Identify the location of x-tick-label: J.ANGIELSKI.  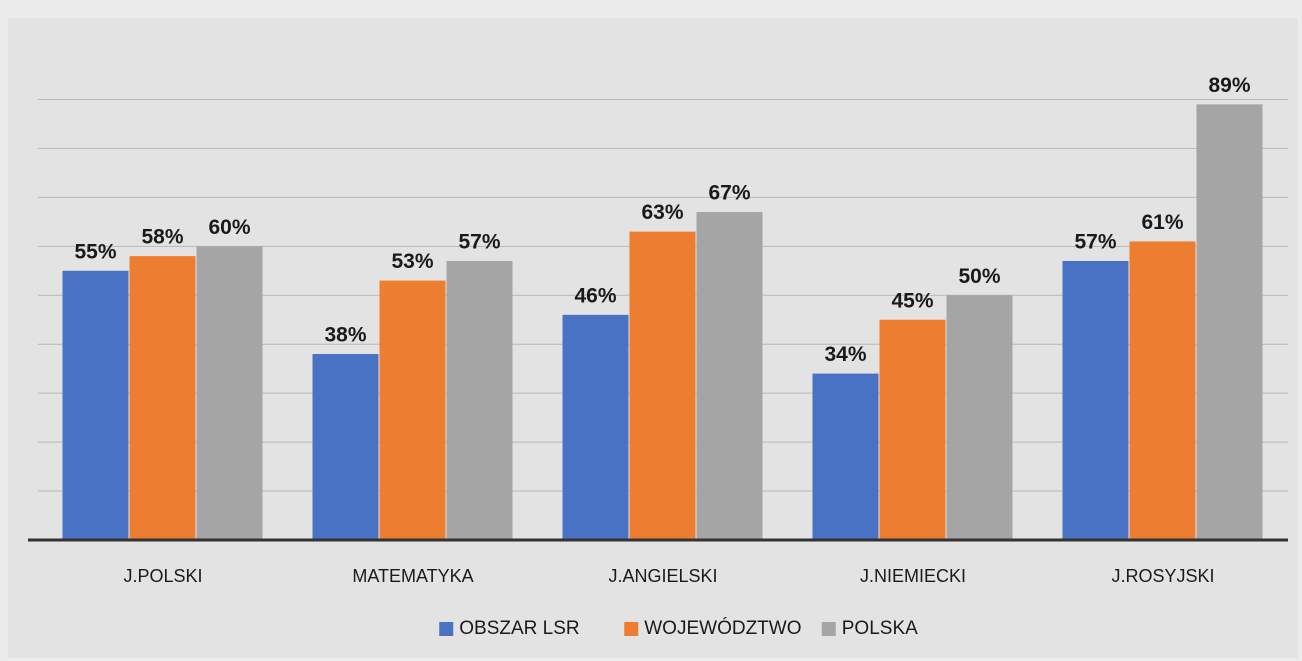
(662, 576).